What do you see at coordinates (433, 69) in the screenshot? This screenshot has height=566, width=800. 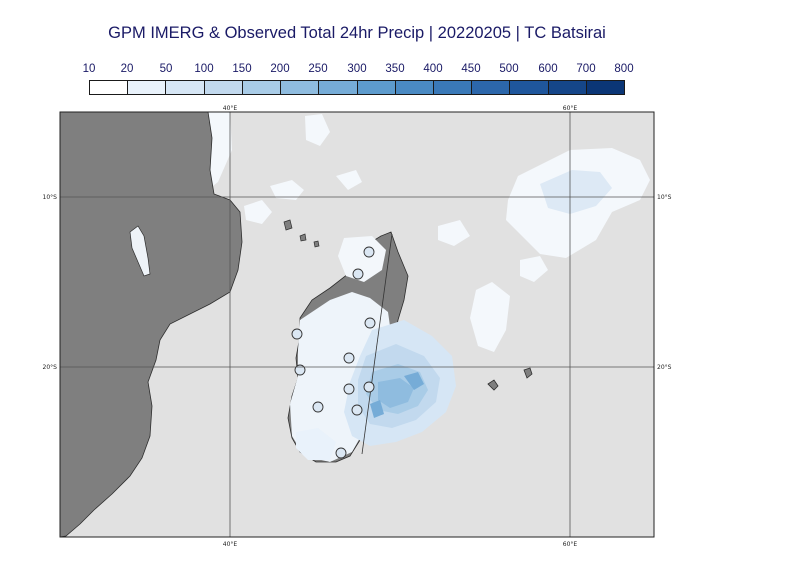 I see `colorbar-label: 400` at bounding box center [433, 69].